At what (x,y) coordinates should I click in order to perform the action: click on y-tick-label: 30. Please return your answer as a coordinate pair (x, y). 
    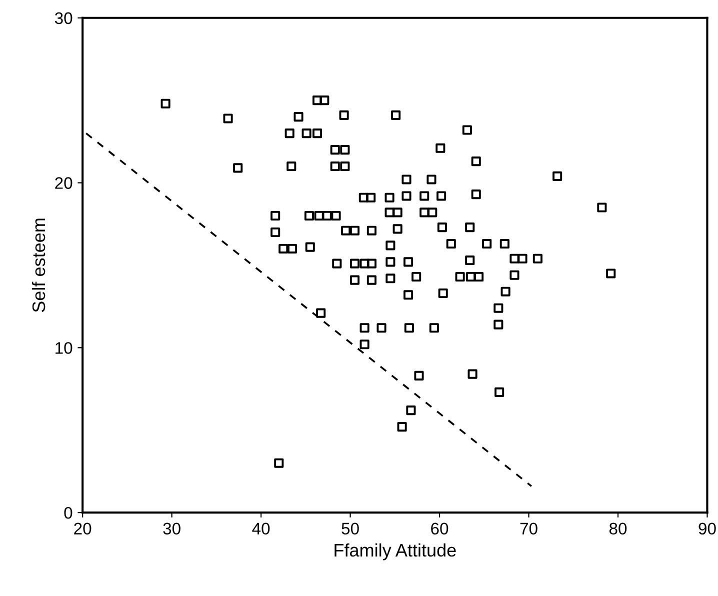
    Looking at the image, I should click on (63, 18).